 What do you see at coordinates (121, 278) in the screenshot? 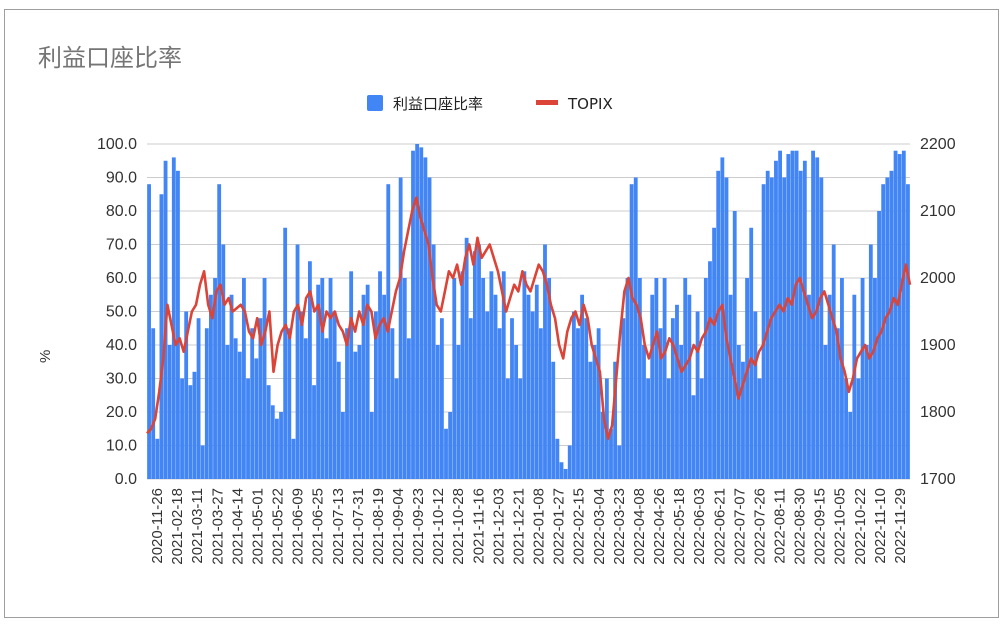
I see `left-tick-label: 60.0` at bounding box center [121, 278].